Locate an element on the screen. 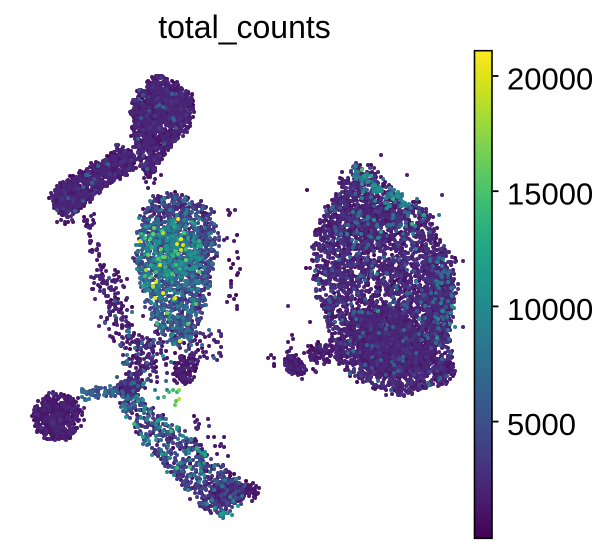 Image resolution: width=609 pixels, height=554 pixels. svg-text: 15000 is located at coordinates (550, 194).